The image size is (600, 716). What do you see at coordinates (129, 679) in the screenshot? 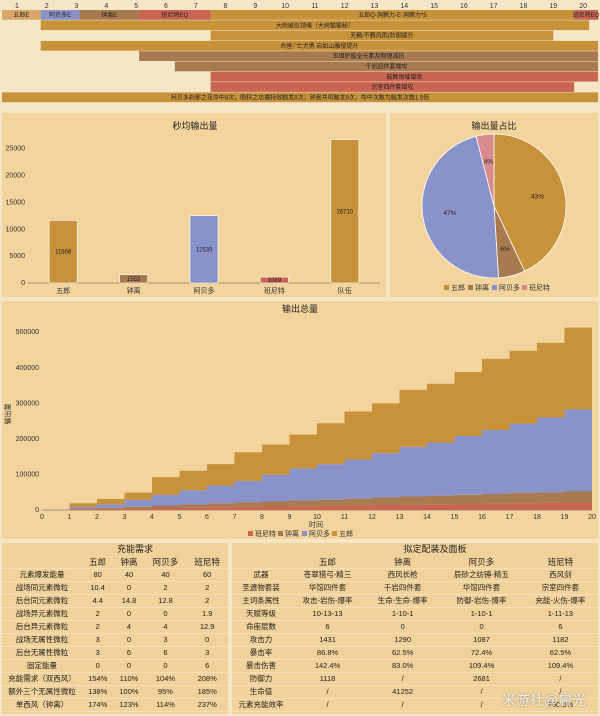
I see `table-cell: 110%` at bounding box center [129, 679].